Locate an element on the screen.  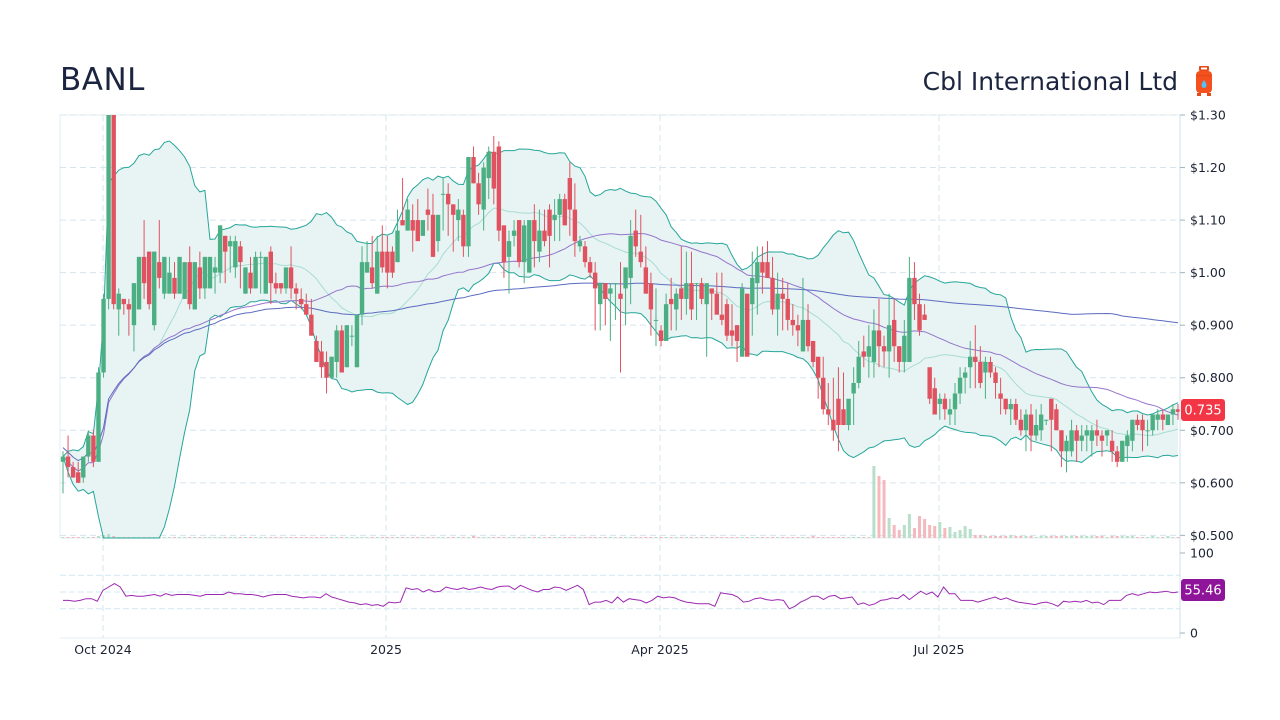
gas-cylinder-icon is located at coordinates (1204, 81).